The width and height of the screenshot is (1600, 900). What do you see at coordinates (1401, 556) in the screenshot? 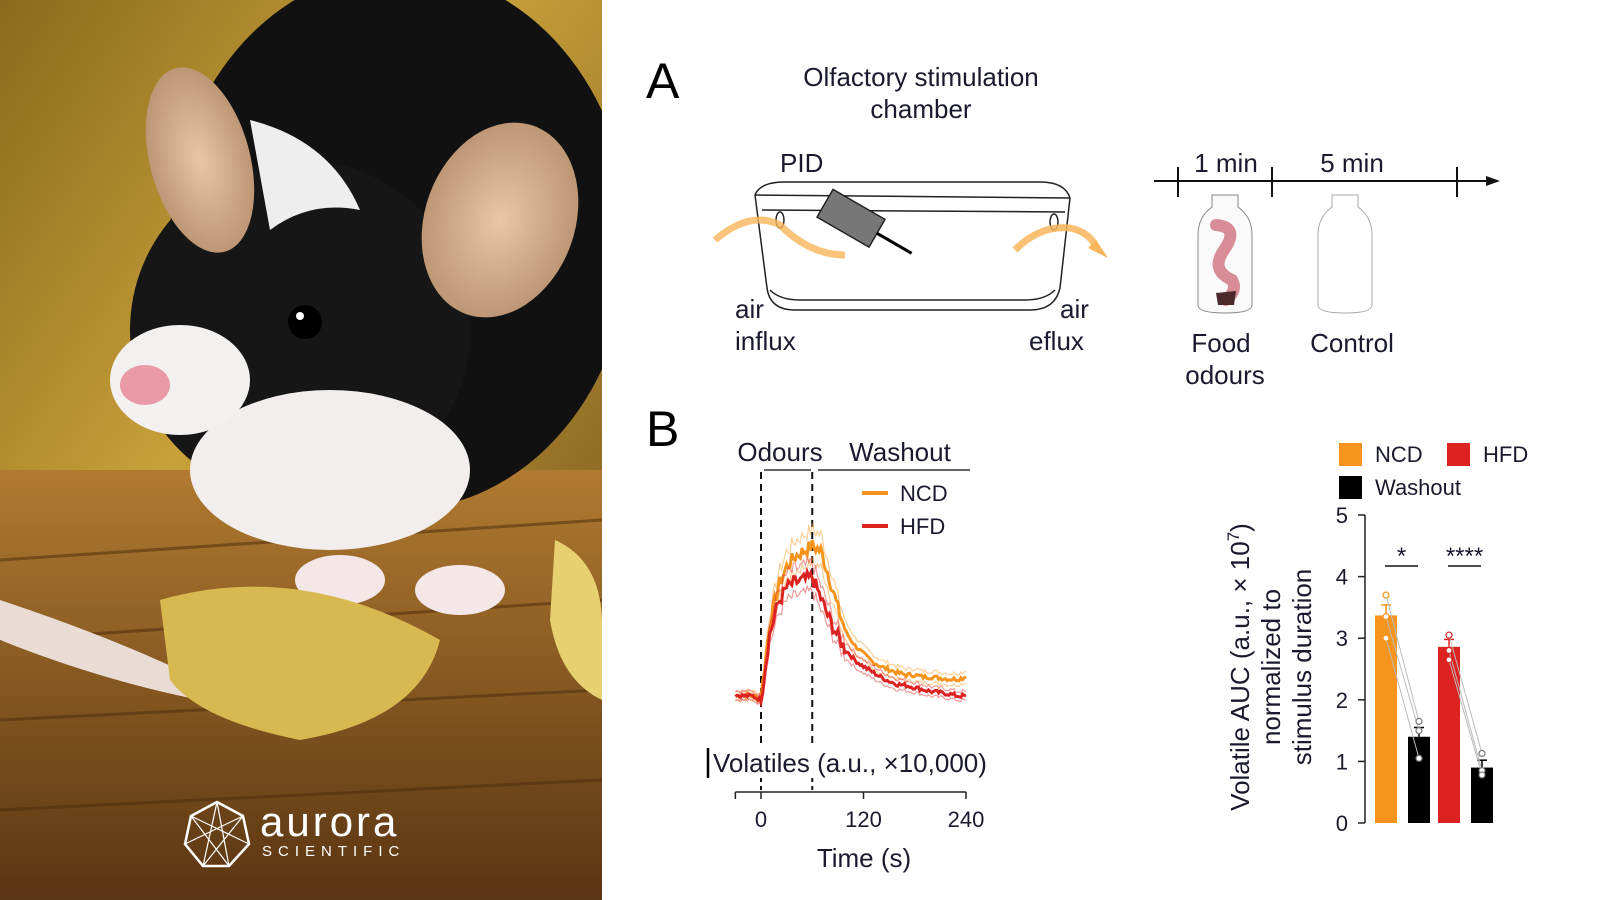
I see `significance-marker: *` at bounding box center [1401, 556].